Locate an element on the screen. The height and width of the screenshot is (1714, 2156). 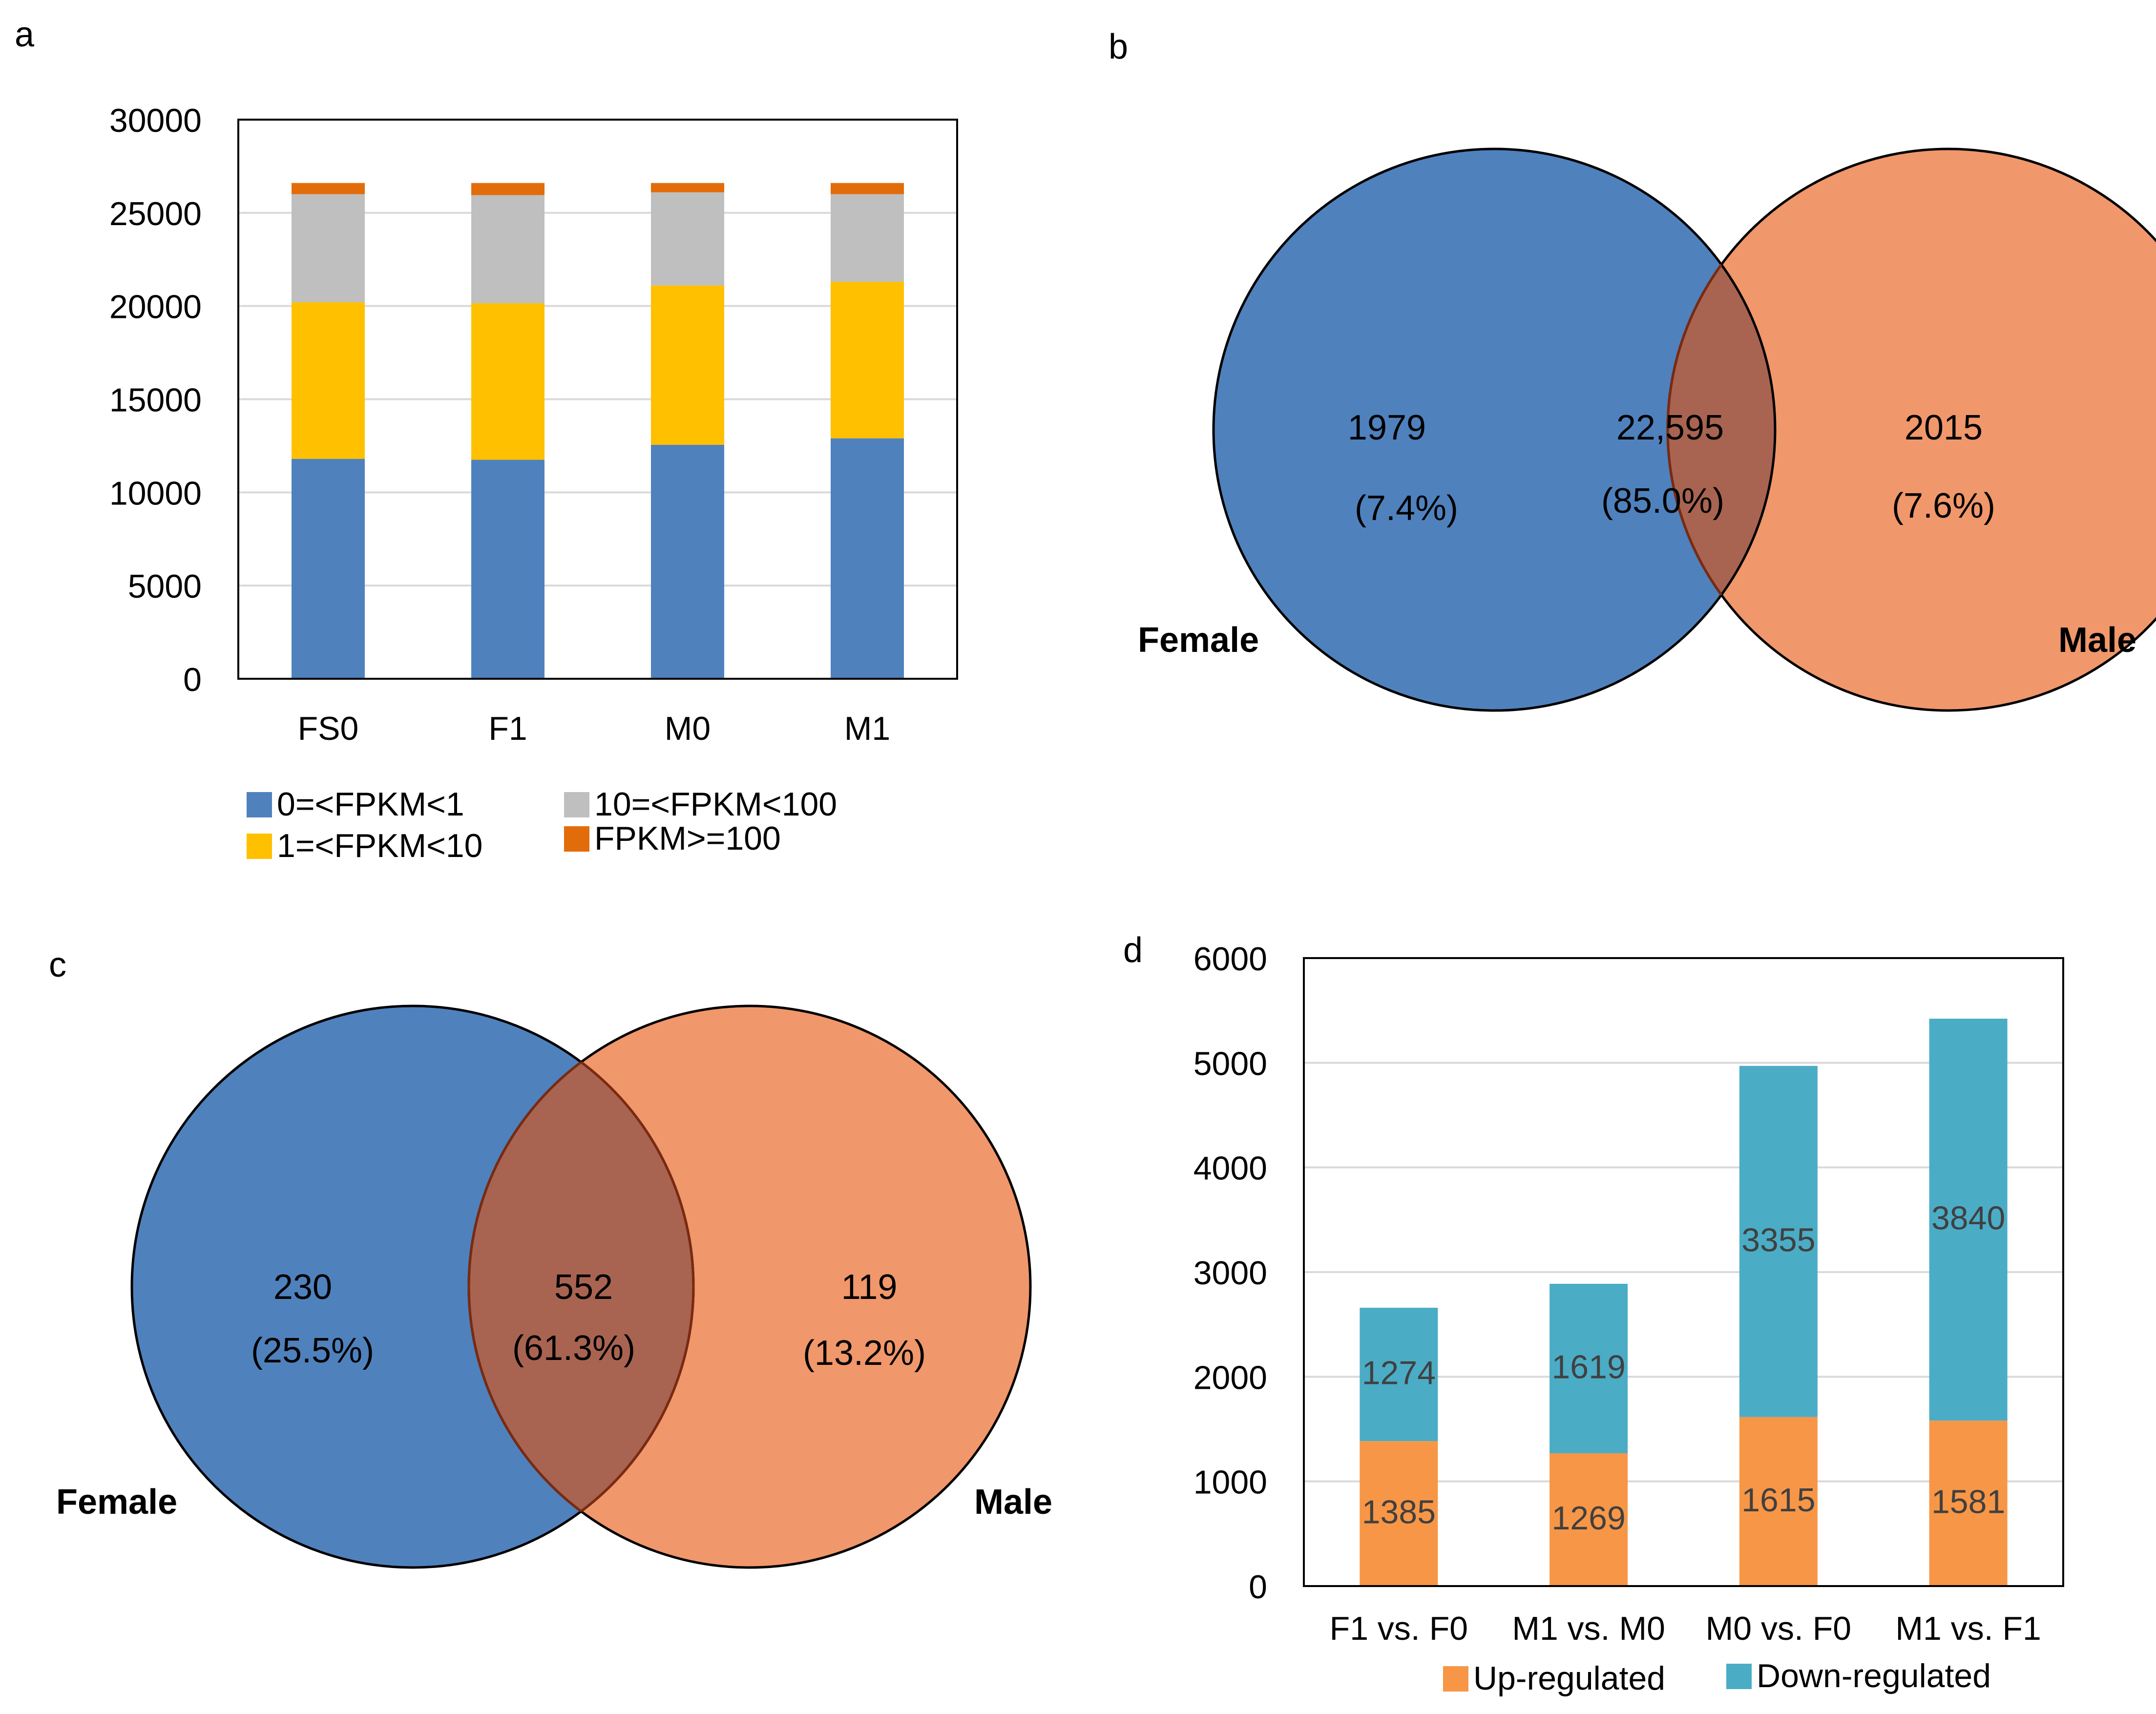
venn-b-female-label: Female is located at coordinates (1198, 640).